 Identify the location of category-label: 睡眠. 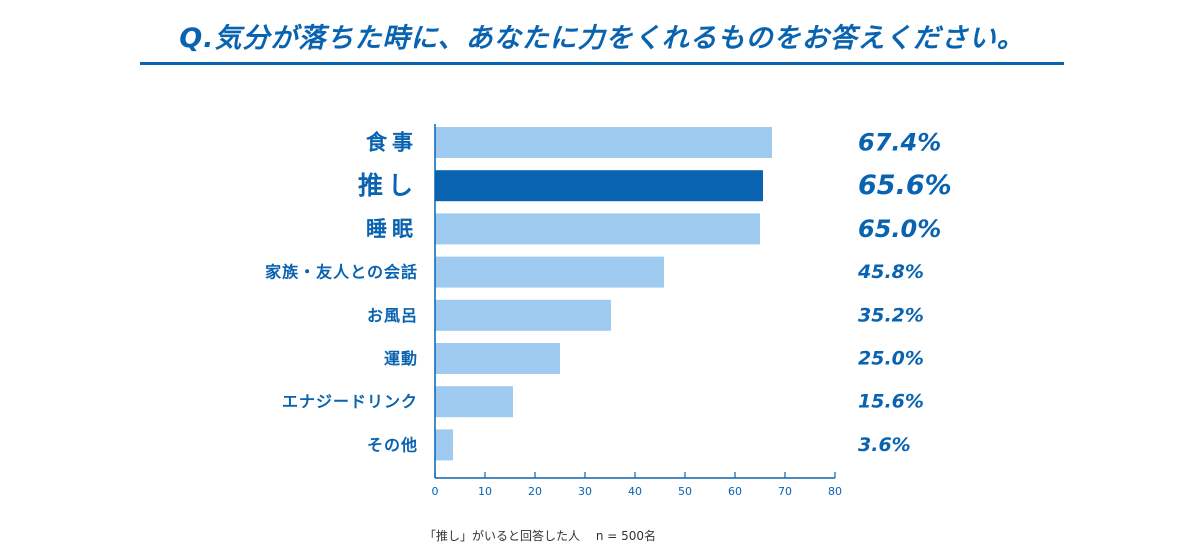
(392, 229).